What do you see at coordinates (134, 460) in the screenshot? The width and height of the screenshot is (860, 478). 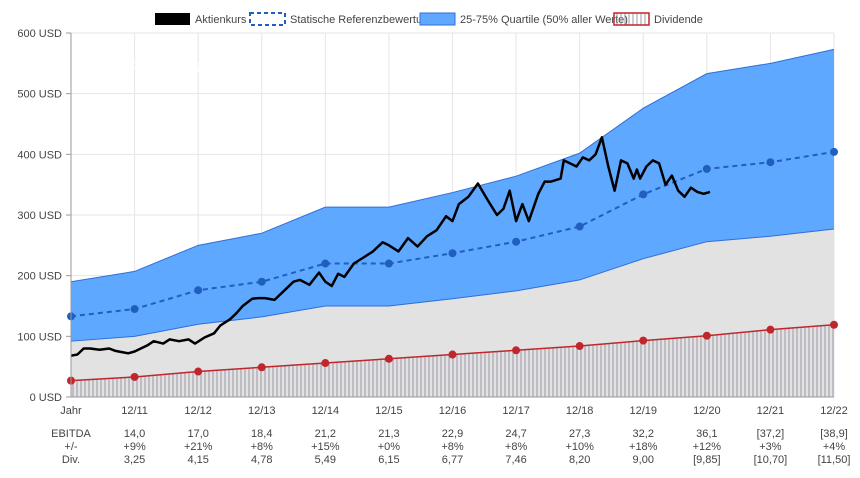 I see `table-cell: 3,25` at bounding box center [134, 460].